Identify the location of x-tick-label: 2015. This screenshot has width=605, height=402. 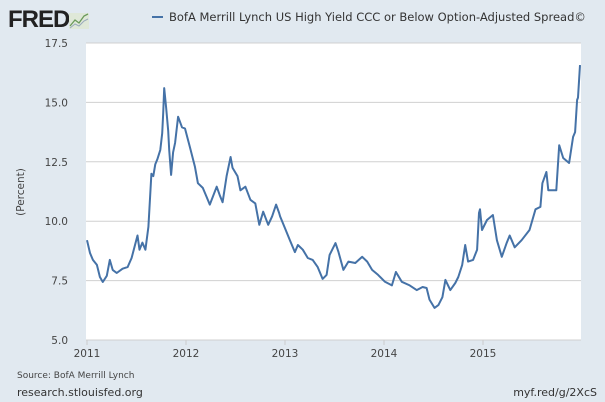
(483, 354).